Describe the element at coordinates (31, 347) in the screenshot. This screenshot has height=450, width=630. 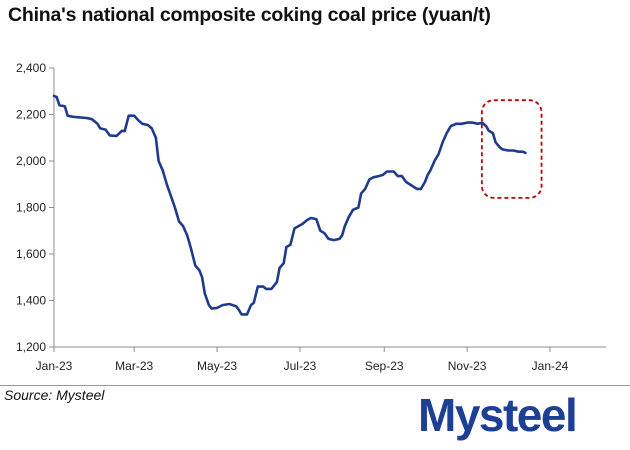
I see `y-tick-label: 1,200` at that location.